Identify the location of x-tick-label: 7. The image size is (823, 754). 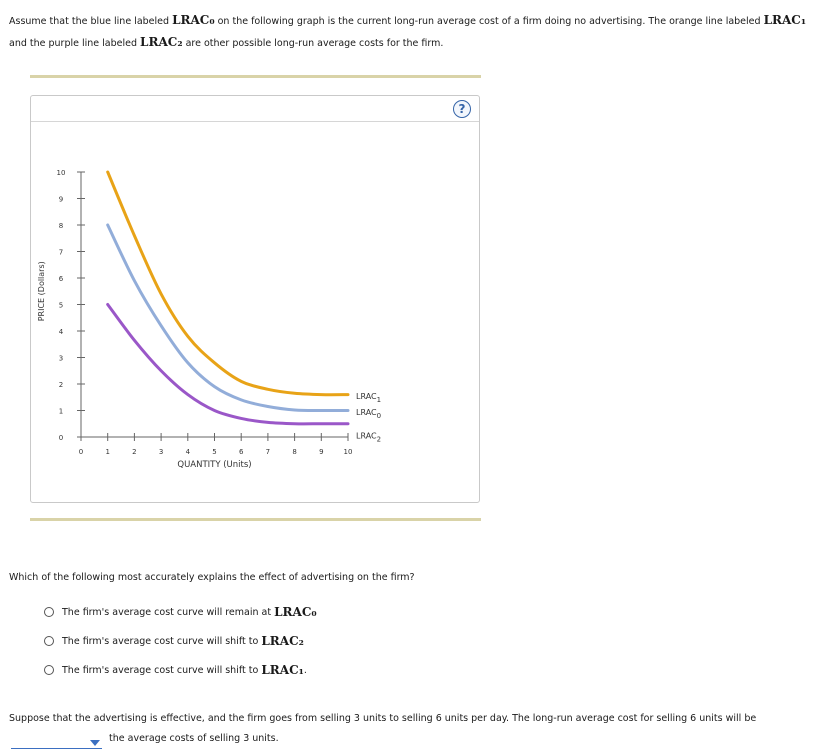
(268, 452).